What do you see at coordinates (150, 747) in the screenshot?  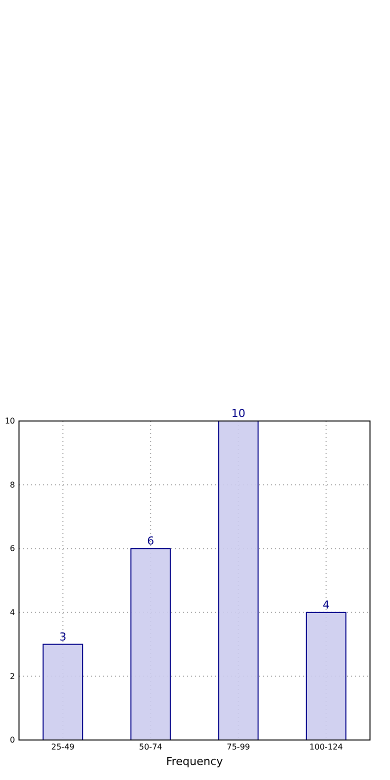 I see `x-tick-label: 50-74` at bounding box center [150, 747].